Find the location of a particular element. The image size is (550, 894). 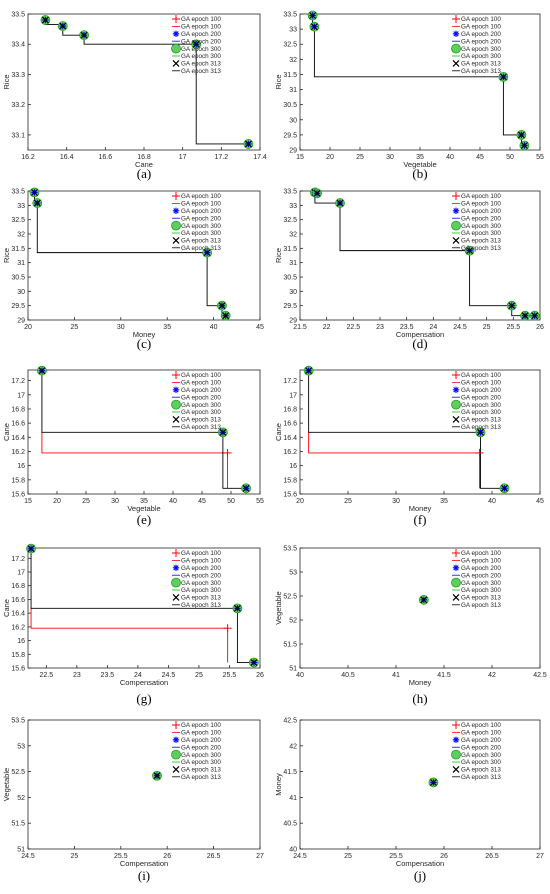

x-tick-label: 25.5 is located at coordinates (396, 856).